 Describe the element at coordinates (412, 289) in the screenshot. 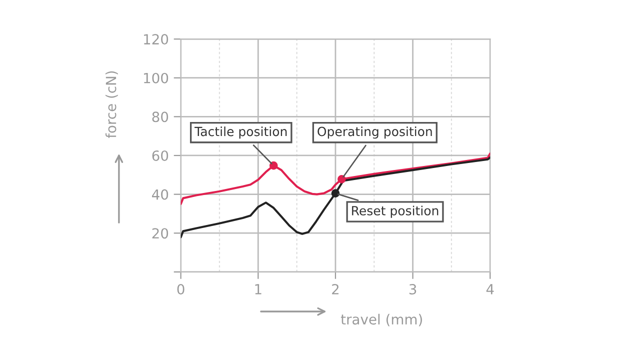

I see `x-tick-label: 3` at that location.